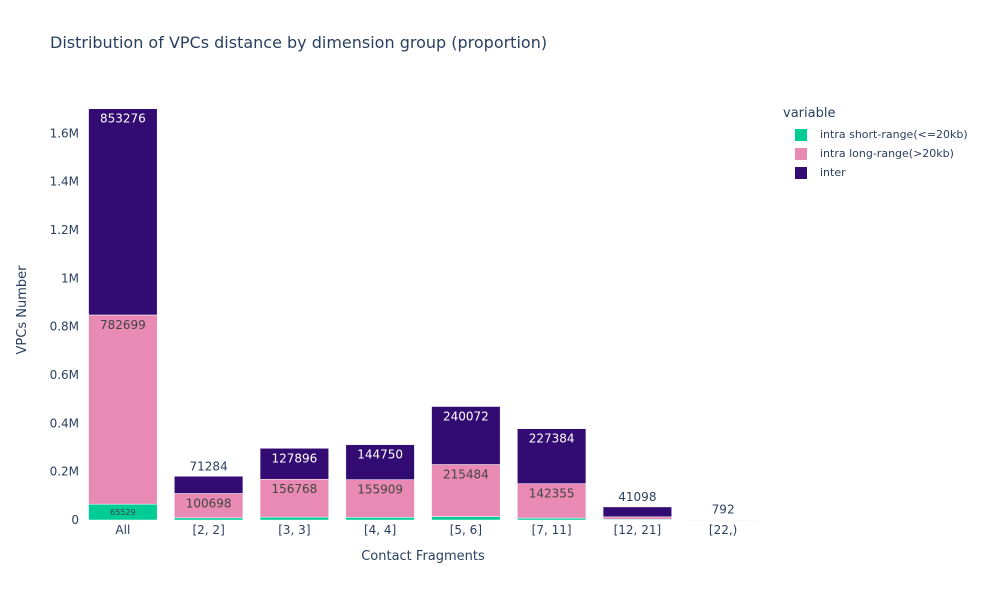 This screenshot has height=600, width=1000. What do you see at coordinates (380, 530) in the screenshot?
I see `x-tick-label: [4, 4]` at bounding box center [380, 530].